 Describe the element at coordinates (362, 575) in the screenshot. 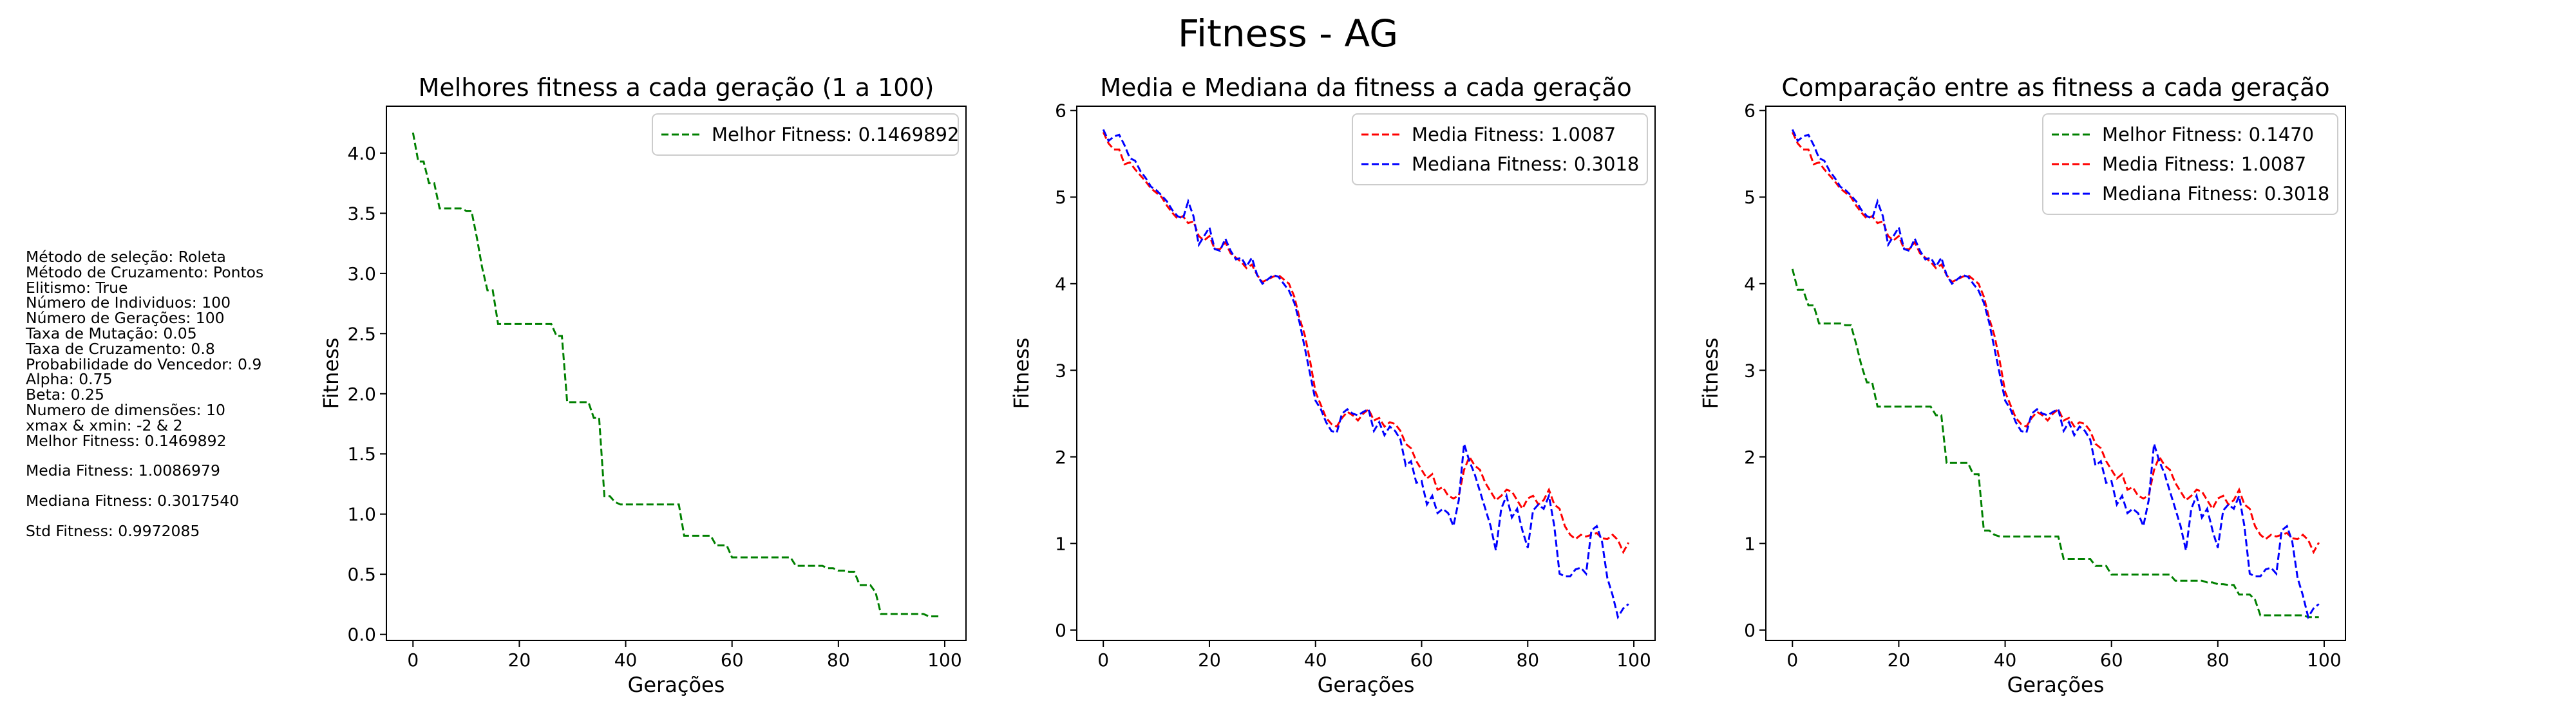

I see `y-tick-label: 0.5` at that location.